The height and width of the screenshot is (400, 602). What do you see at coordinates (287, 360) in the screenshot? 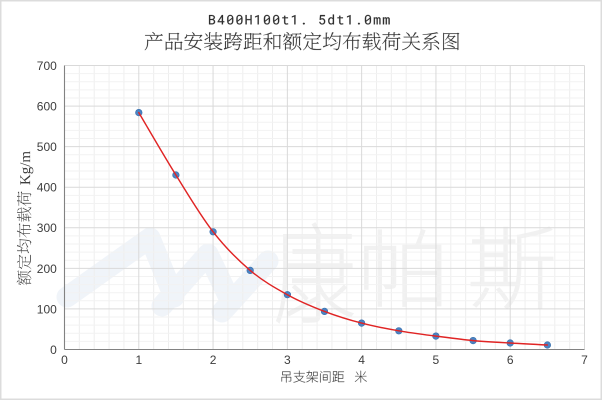
I see `svg-text: 3` at bounding box center [287, 360].